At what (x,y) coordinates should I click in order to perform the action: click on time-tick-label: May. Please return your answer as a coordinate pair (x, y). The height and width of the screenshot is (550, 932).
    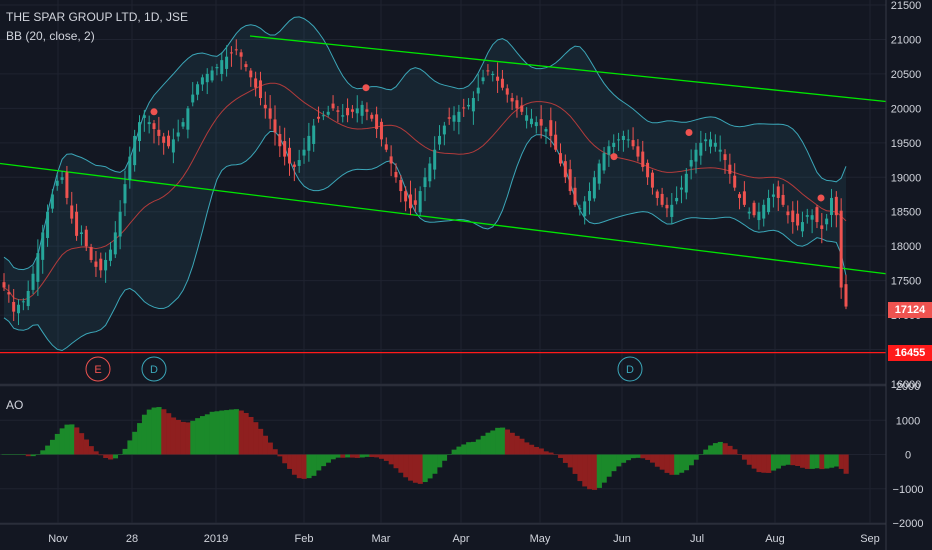
    Looking at the image, I should click on (540, 539).